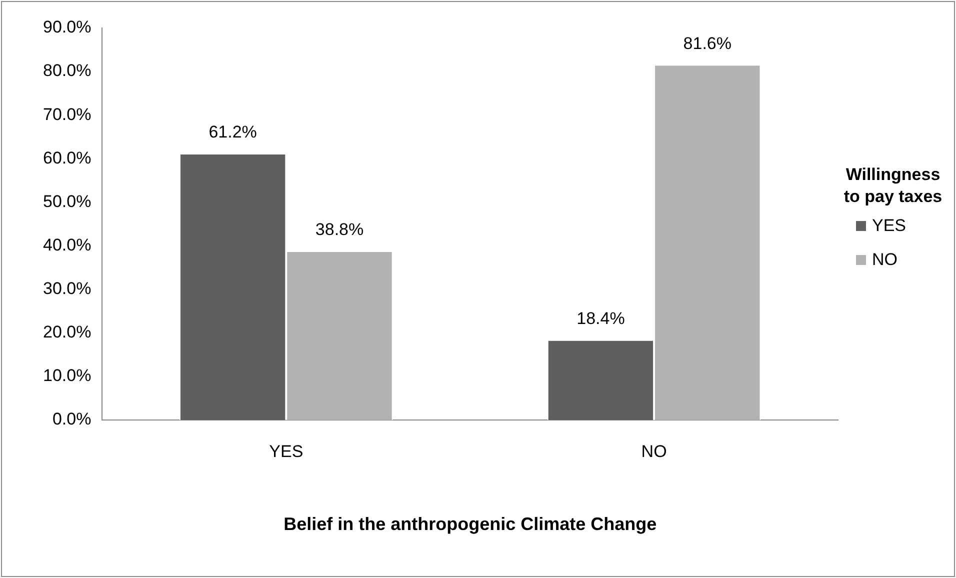 The image size is (956, 578). I want to click on data-label: 61.2%, so click(232, 132).